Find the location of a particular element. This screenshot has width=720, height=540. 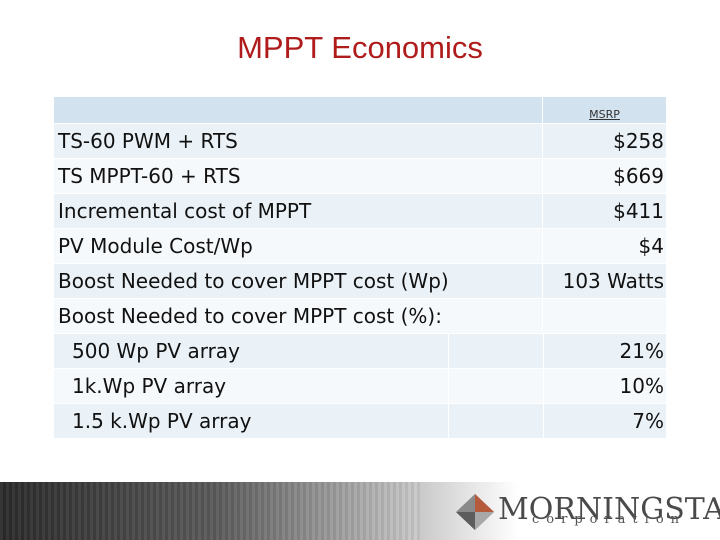

row-value: $669 is located at coordinates (638, 176).